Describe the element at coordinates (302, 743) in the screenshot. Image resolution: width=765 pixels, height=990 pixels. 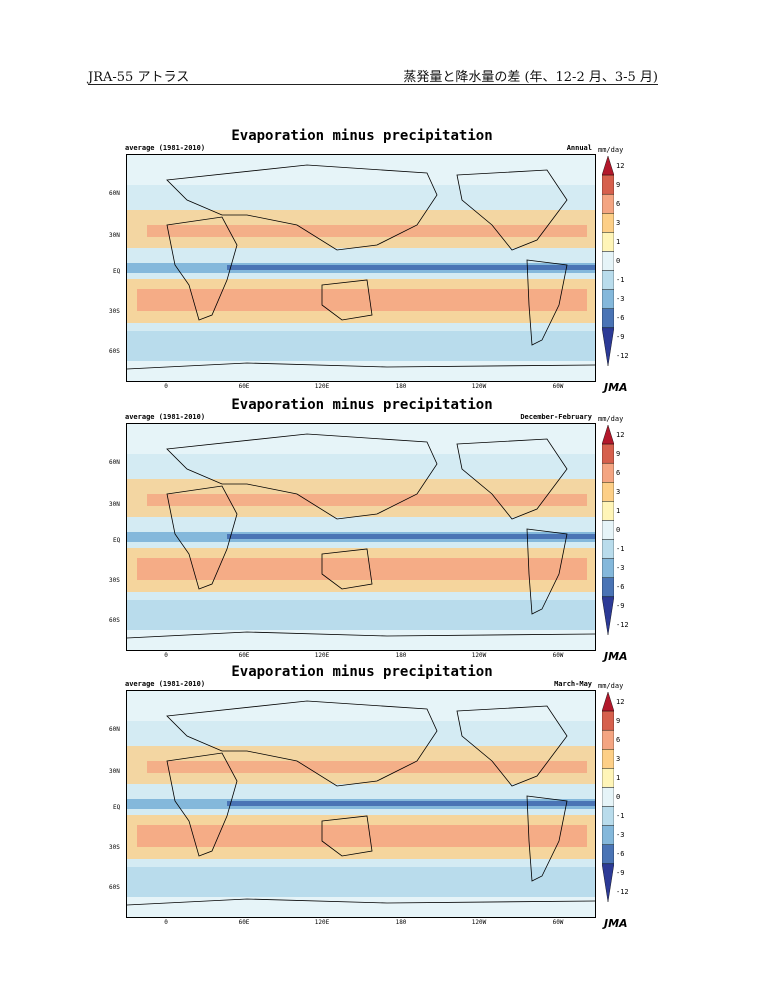
I see `coastline-eurasia` at that location.